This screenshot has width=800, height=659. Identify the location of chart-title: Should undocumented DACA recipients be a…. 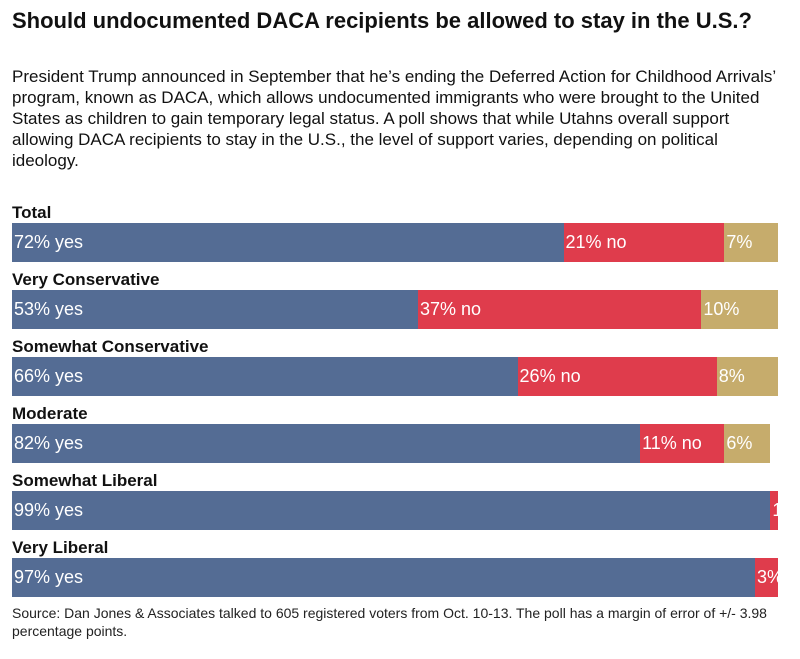
(382, 20).